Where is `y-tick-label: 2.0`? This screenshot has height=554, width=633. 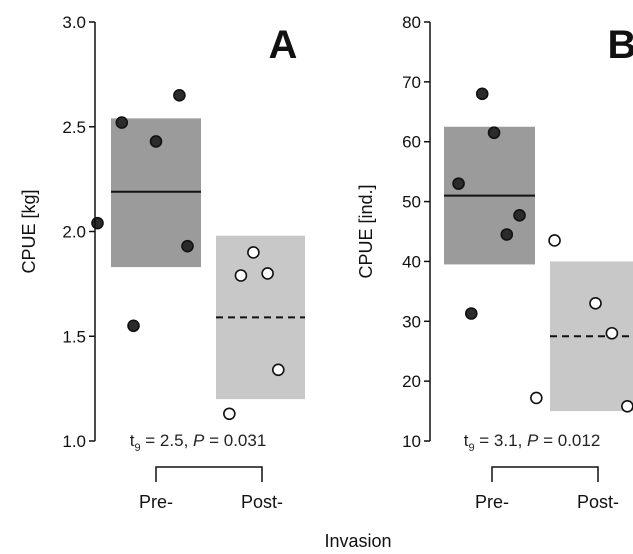 y-tick-label: 2.0 is located at coordinates (74, 232).